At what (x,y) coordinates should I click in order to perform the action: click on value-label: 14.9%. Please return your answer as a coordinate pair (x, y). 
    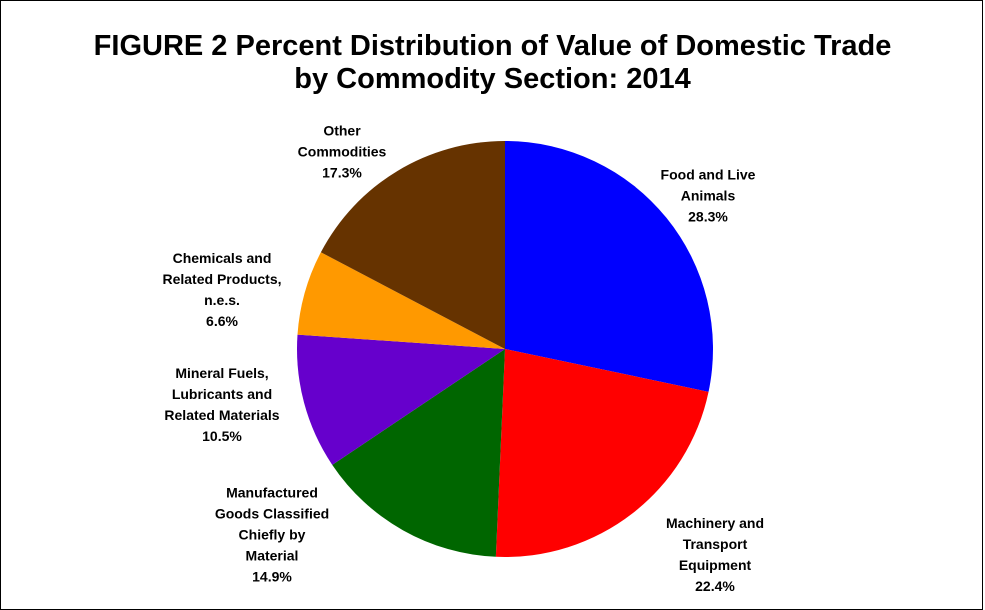
    Looking at the image, I should click on (272, 576).